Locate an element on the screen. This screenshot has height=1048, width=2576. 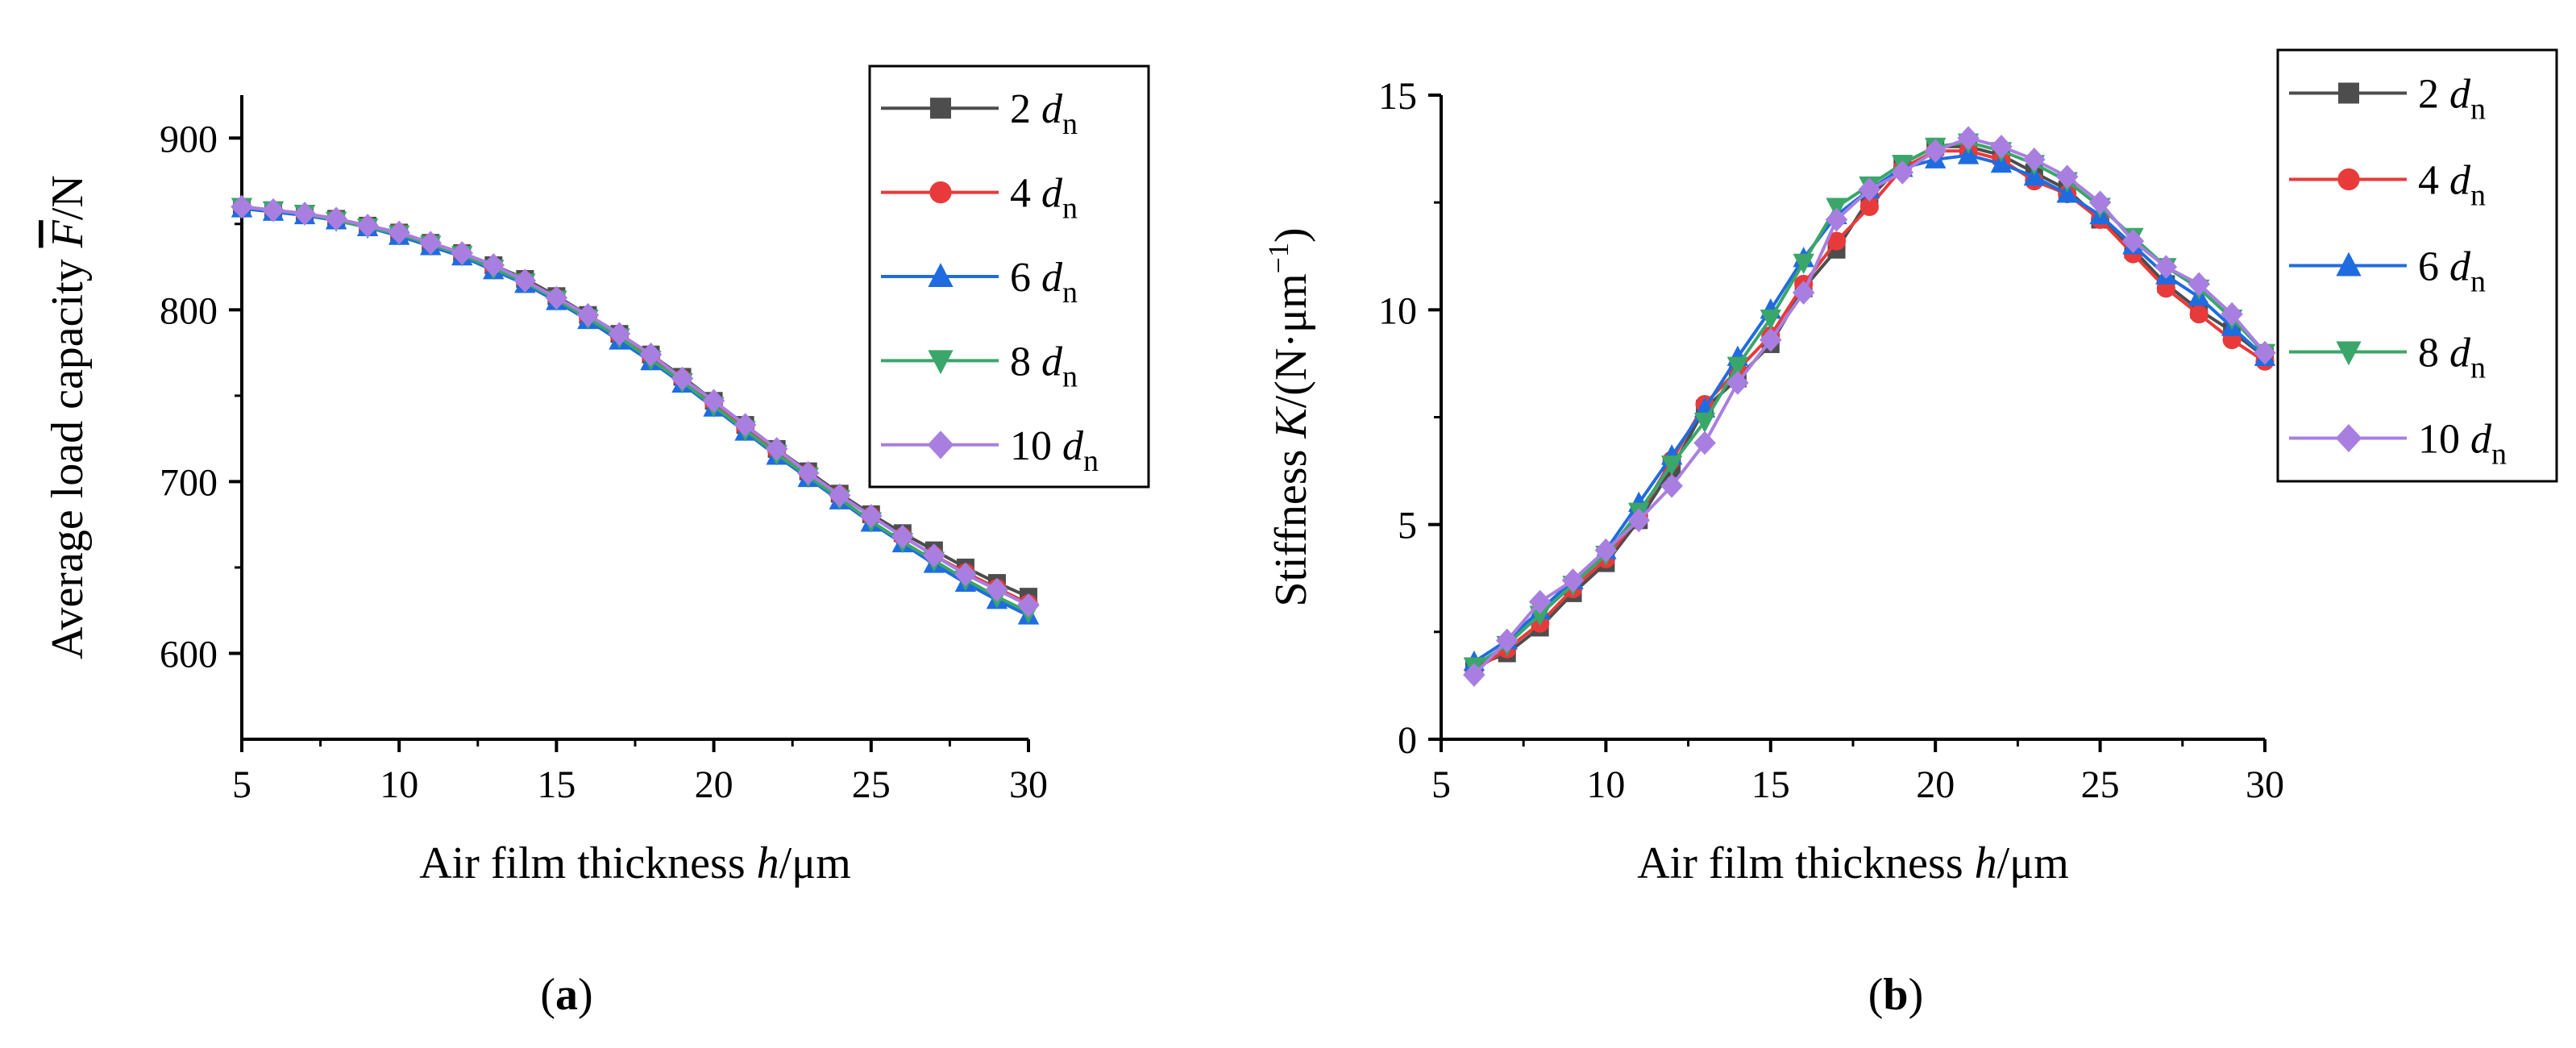
y-tick-label: 600 is located at coordinates (189, 654).